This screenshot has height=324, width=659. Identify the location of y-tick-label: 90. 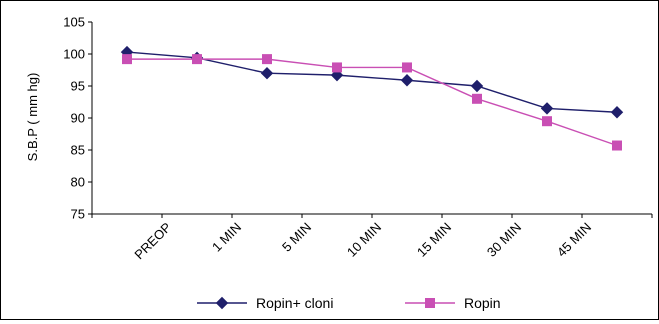
(78, 118).